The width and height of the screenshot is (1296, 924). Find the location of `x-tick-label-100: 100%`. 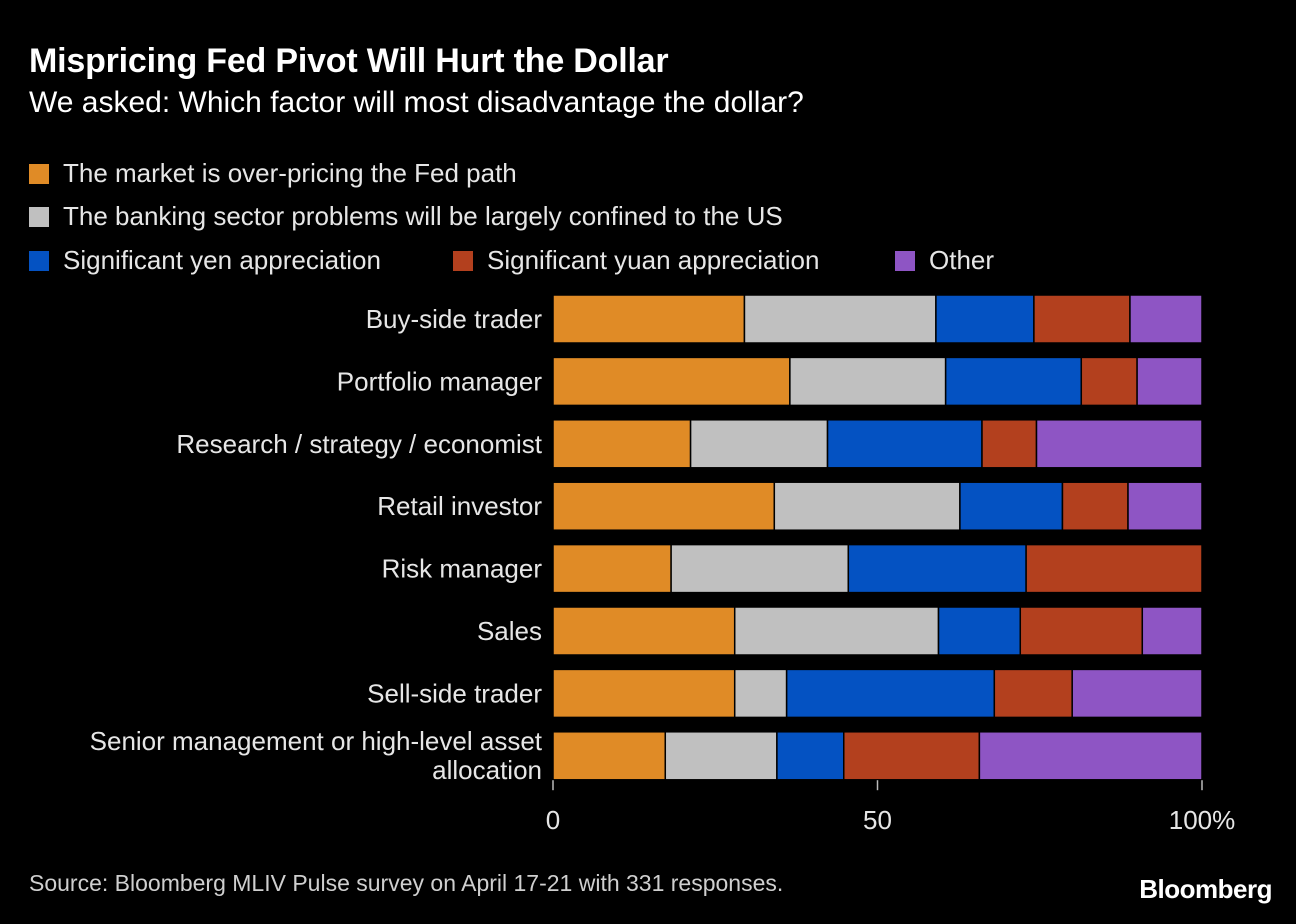

x-tick-label-100: 100% is located at coordinates (1202, 820).